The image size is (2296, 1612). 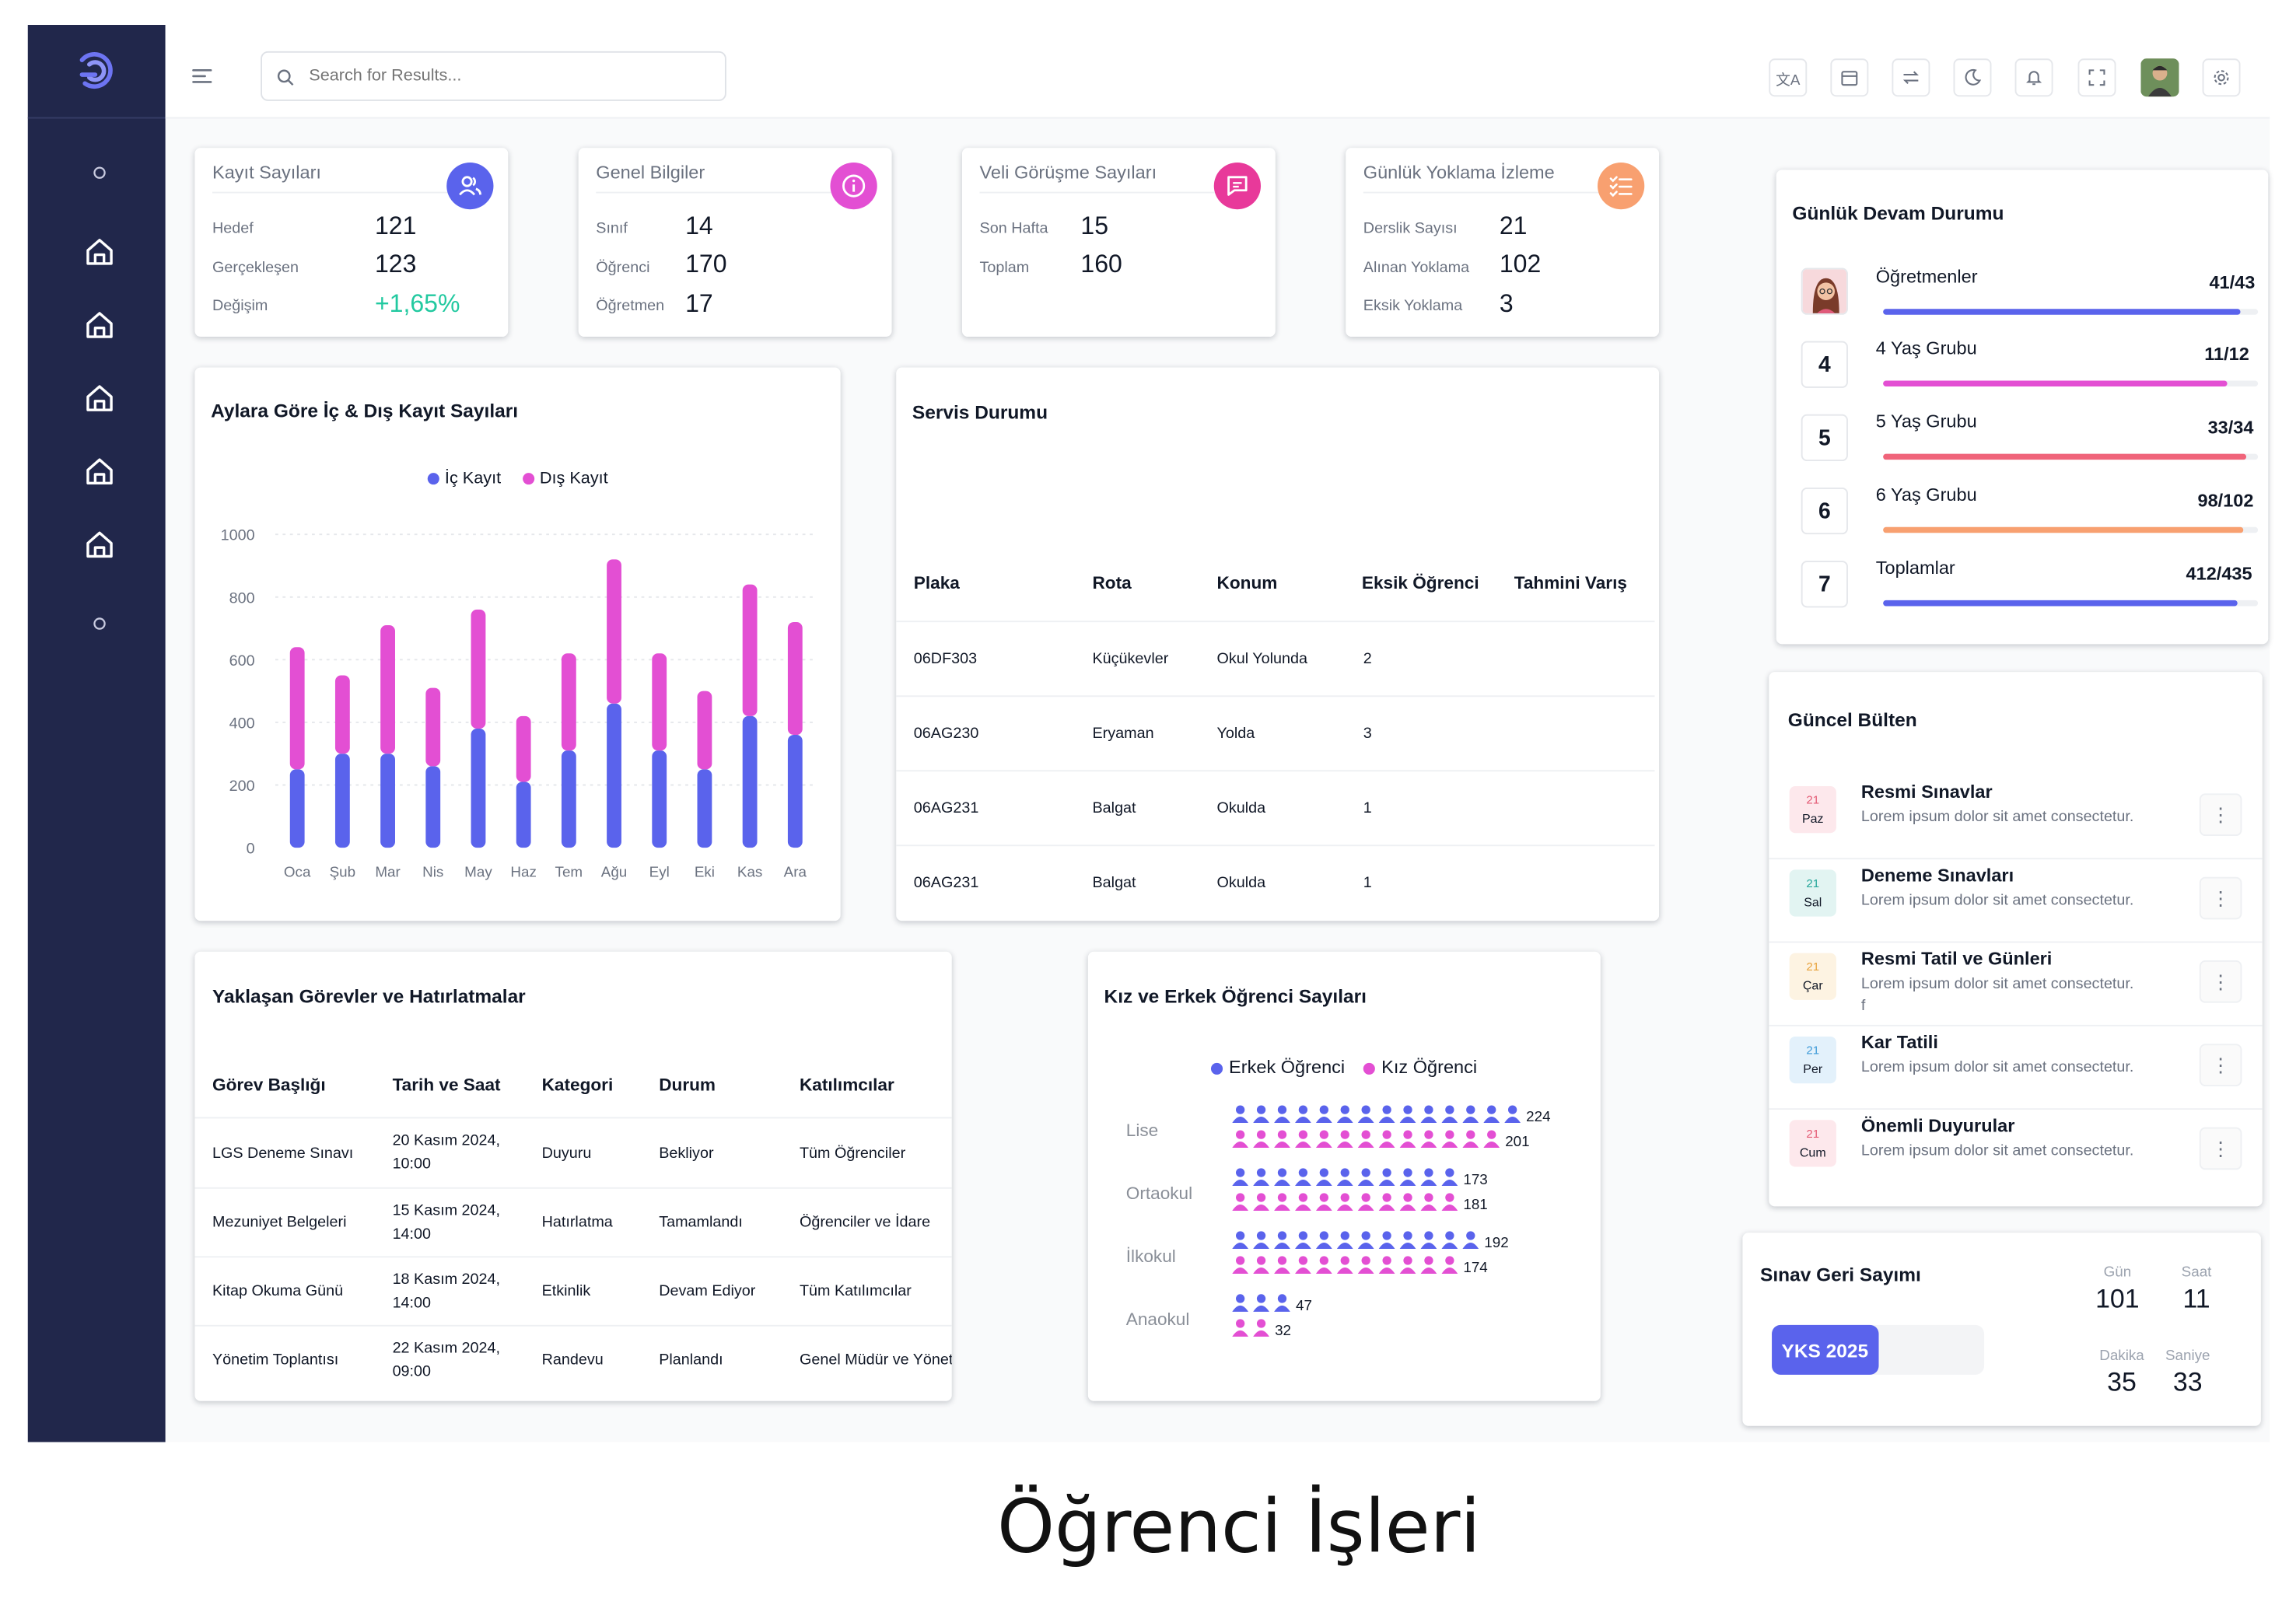 What do you see at coordinates (614, 631) in the screenshot?
I see `bar-dis-Ağu` at bounding box center [614, 631].